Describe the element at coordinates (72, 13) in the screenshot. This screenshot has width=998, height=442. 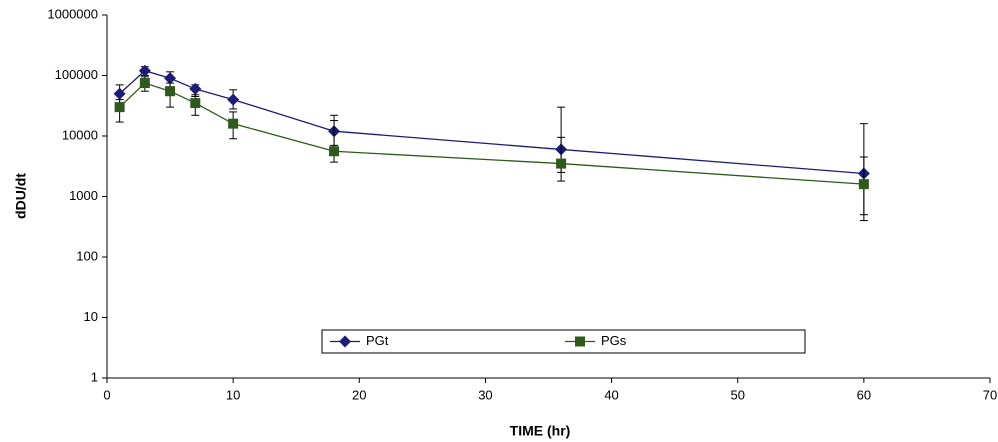
I see `y-tick-label: 1000000` at that location.